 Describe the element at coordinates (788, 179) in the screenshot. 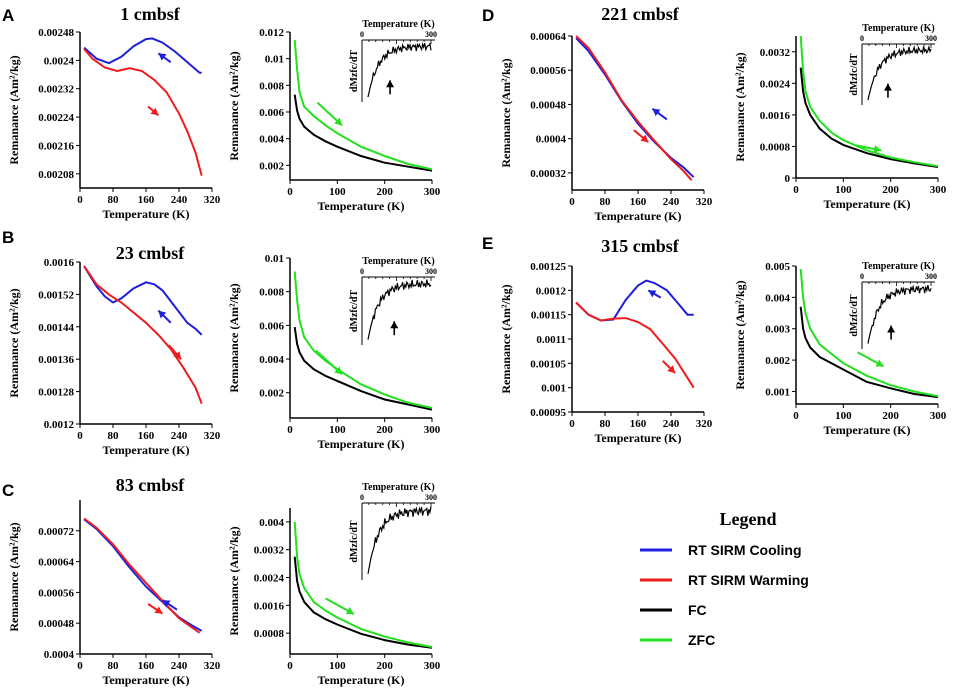

I see `fczfc-y-tick-label: 0` at that location.